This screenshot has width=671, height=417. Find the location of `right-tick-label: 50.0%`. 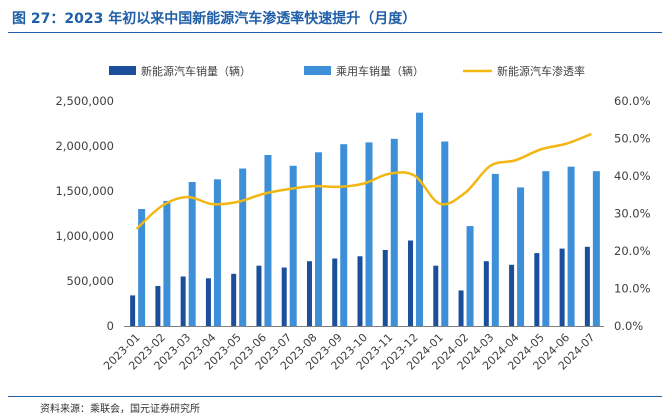

right-tick-label: 50.0% is located at coordinates (632, 139).